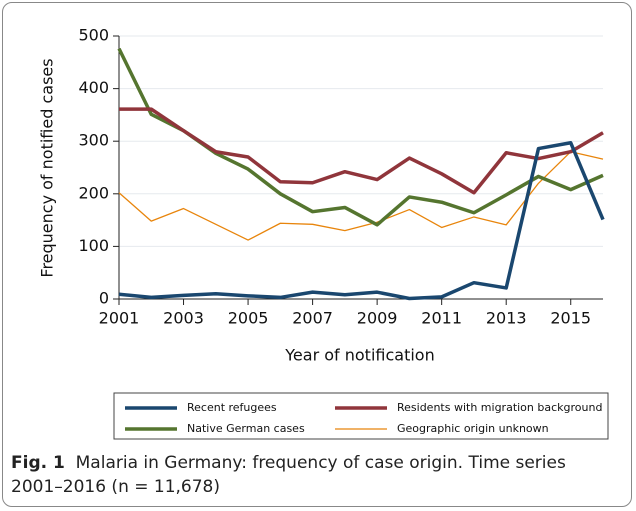 Image resolution: width=636 pixels, height=511 pixels. I want to click on x-tick-label: 2013, so click(506, 318).